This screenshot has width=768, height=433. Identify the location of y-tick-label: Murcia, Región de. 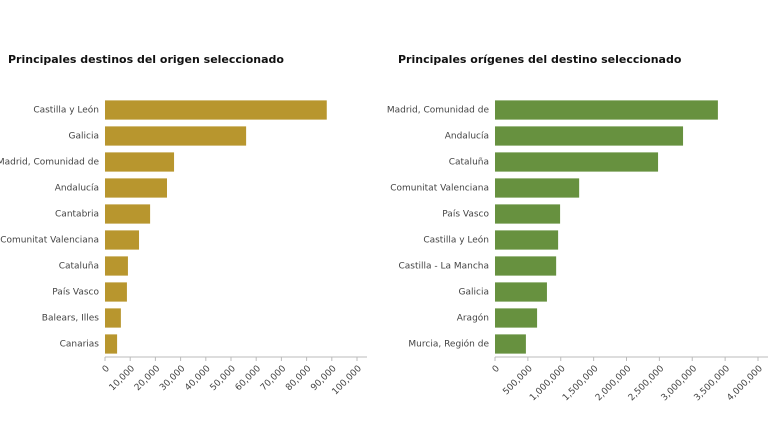
(448, 344).